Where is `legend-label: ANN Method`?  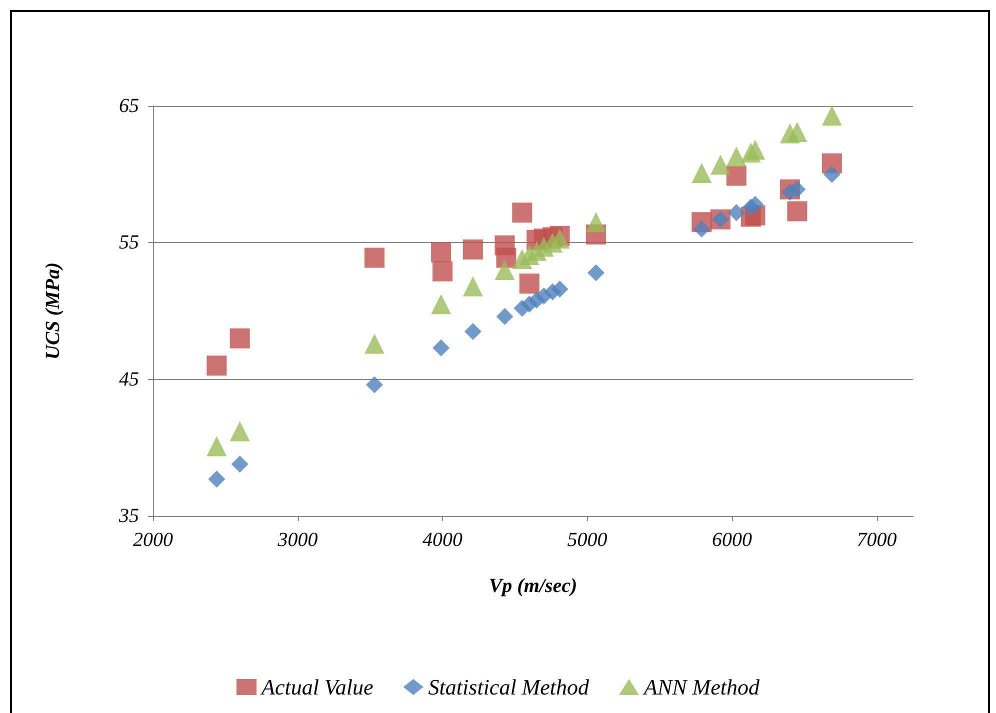 legend-label: ANN Method is located at coordinates (701, 687).